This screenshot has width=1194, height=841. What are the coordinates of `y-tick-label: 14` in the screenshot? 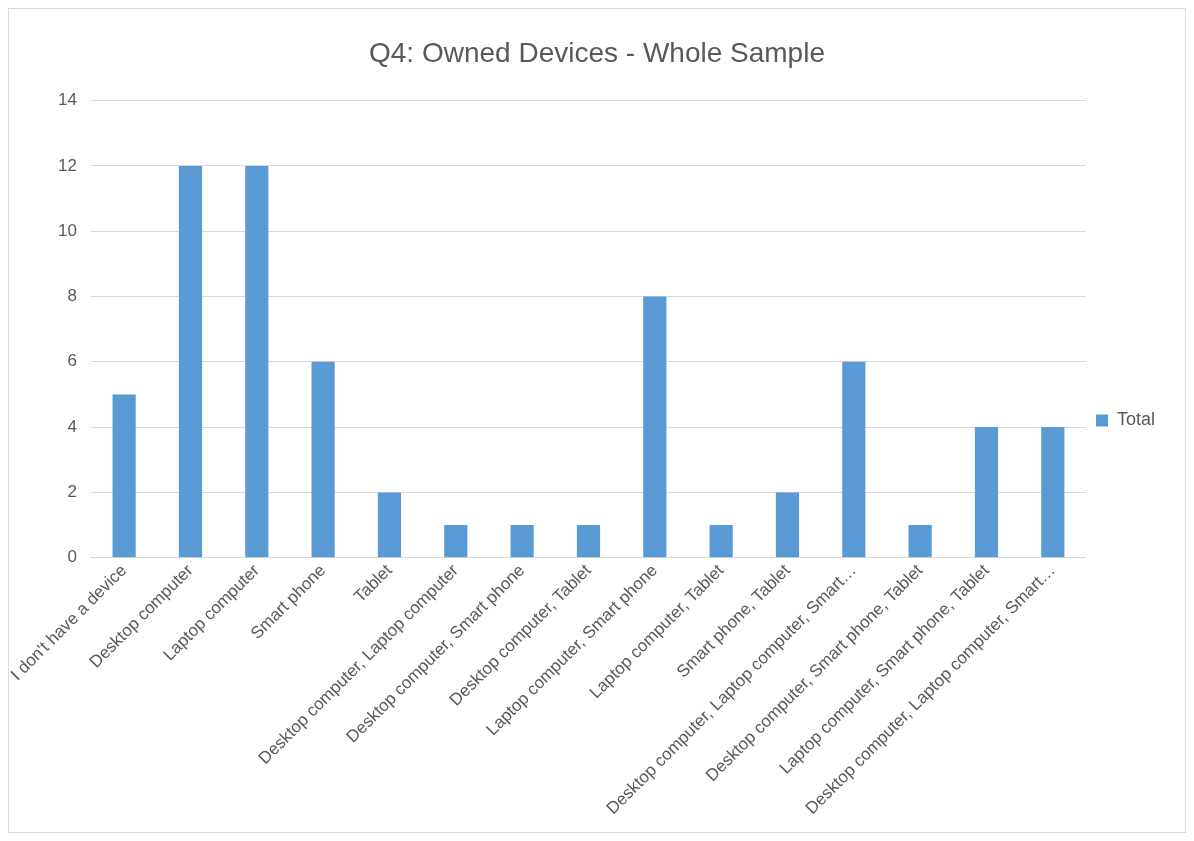 It's located at (67, 100).